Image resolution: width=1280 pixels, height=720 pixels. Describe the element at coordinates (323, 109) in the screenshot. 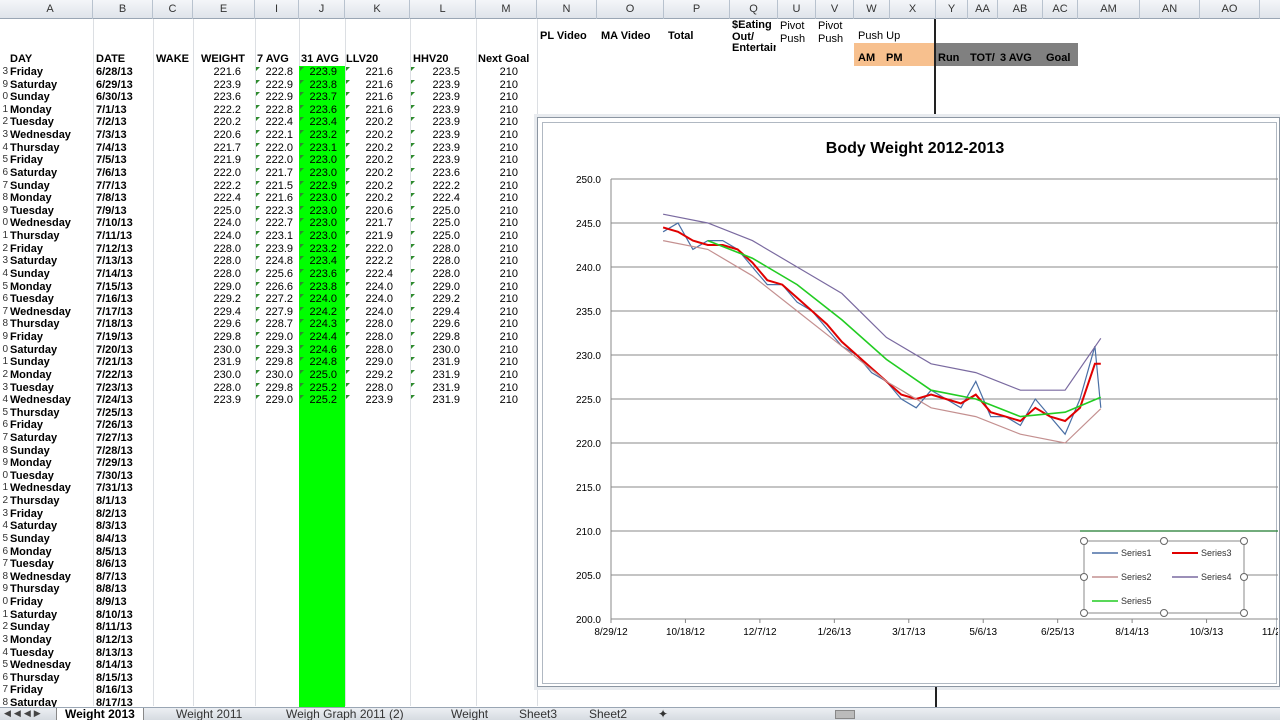

I see `cell-31avg: 223.6` at that location.